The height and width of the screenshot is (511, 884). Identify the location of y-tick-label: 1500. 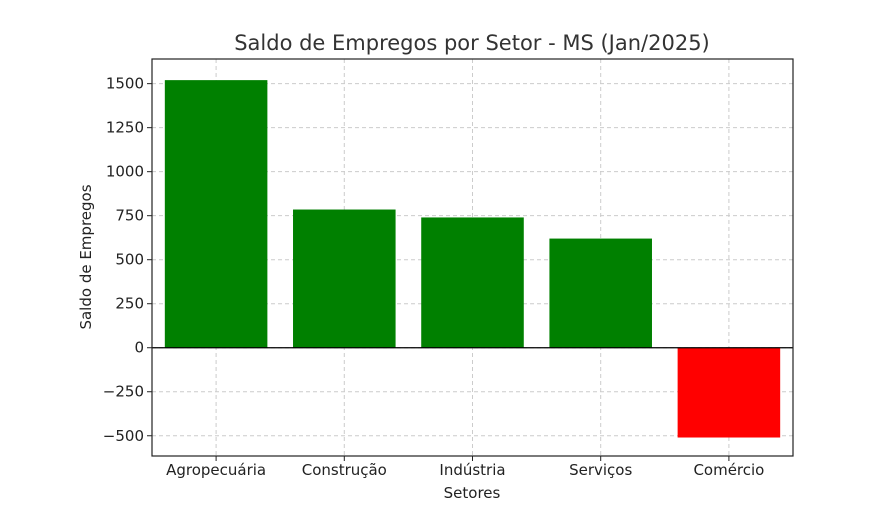
(125, 84).